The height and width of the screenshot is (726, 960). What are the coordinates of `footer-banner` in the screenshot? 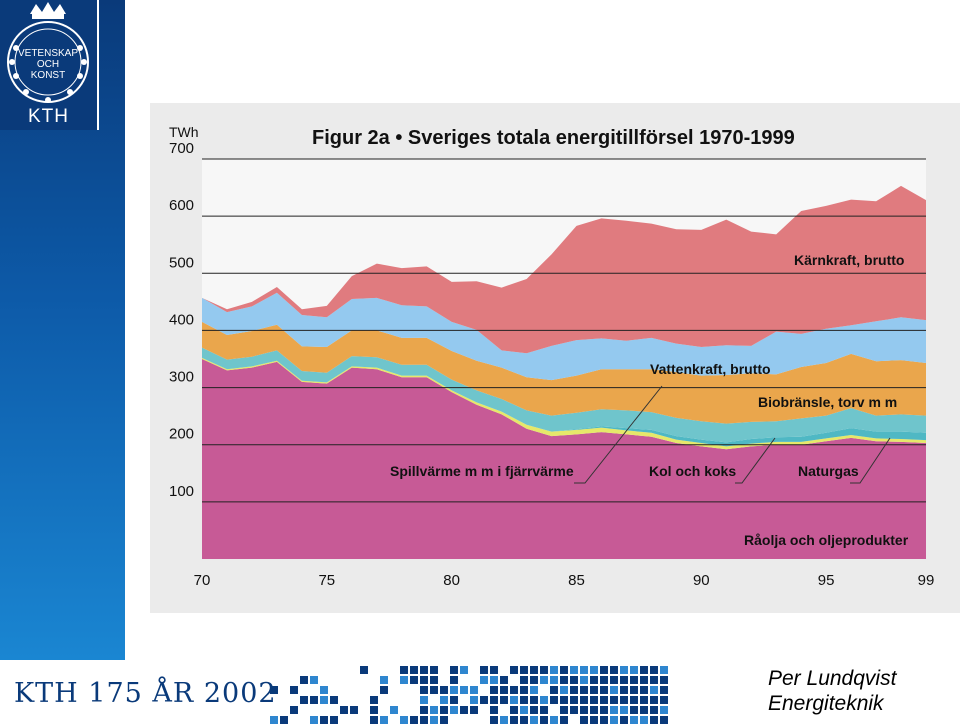 It's located at (334, 695).